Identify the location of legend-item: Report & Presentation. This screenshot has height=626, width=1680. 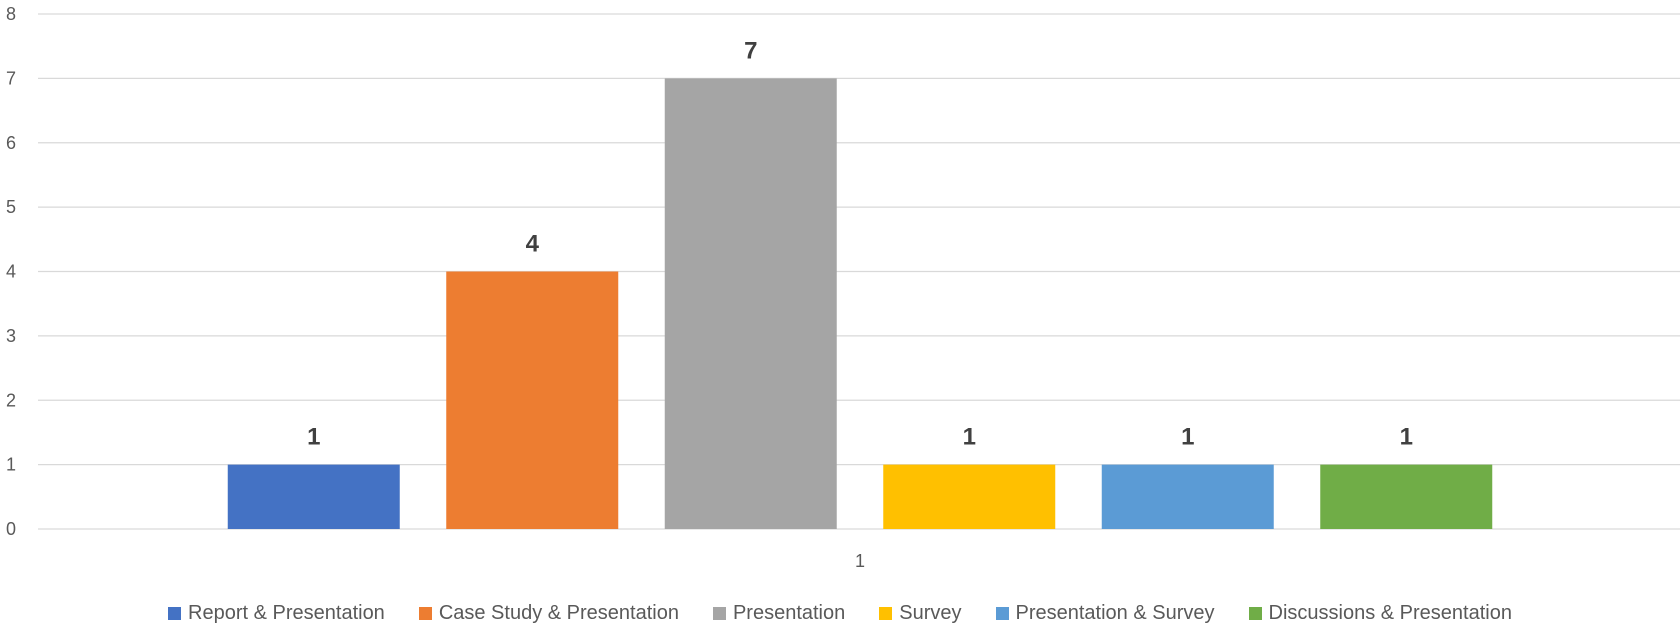
(276, 613).